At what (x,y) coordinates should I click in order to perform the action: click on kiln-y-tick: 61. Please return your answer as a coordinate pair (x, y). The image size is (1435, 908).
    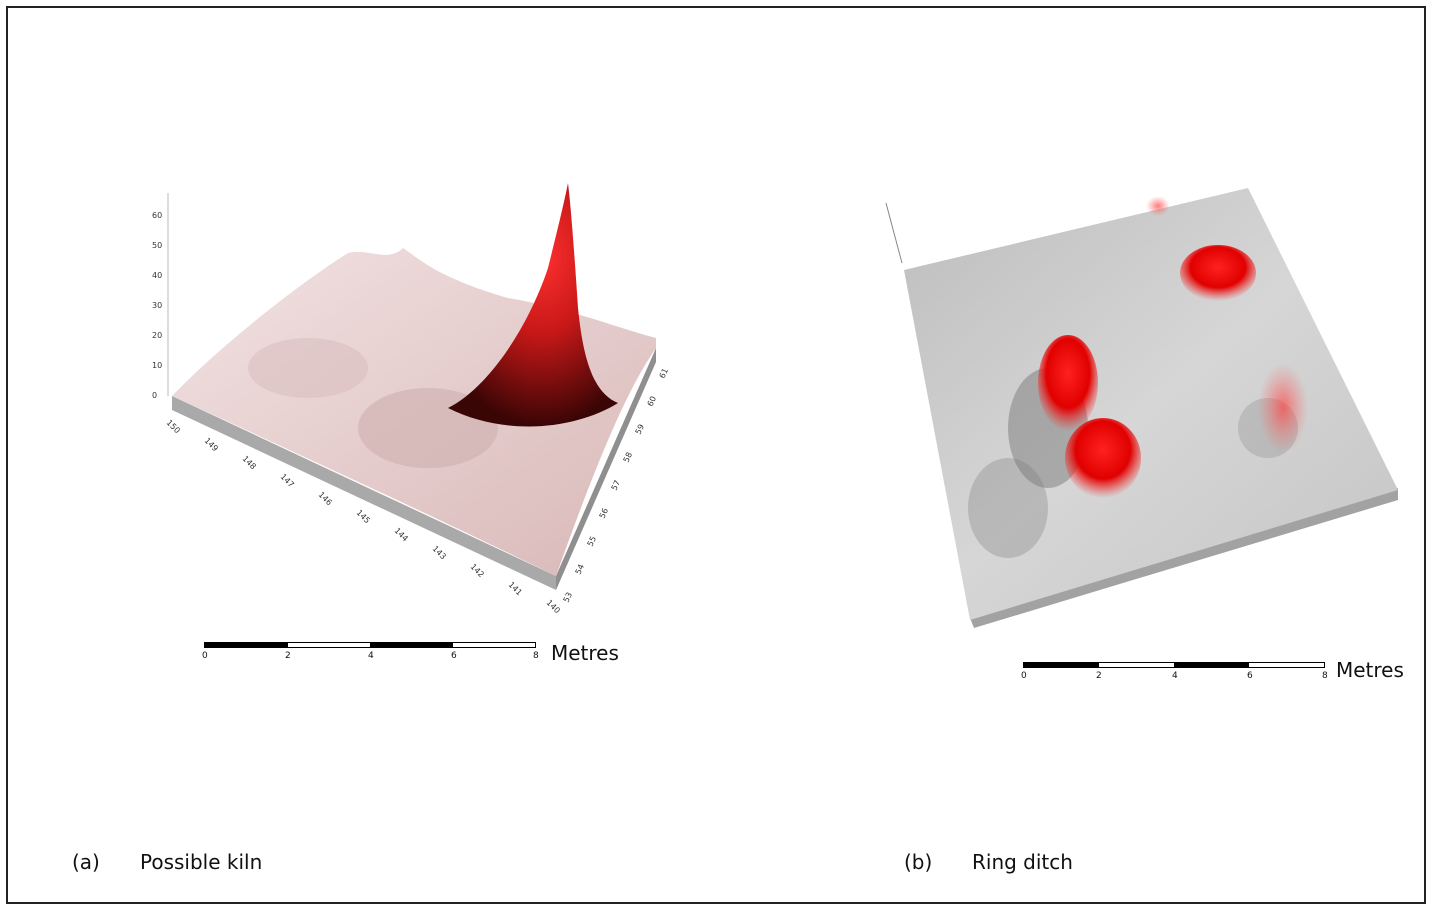
    Looking at the image, I should click on (664, 373).